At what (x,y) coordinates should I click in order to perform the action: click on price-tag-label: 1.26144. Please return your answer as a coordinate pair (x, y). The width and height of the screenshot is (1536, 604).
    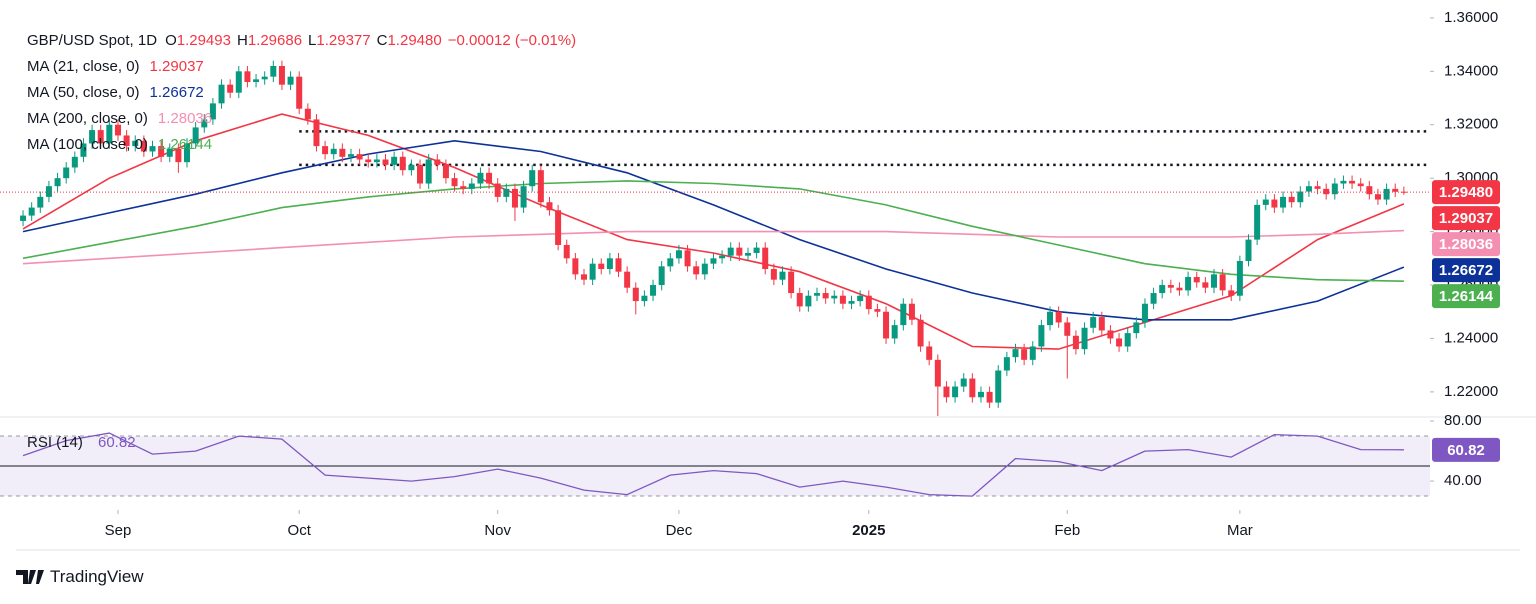
    Looking at the image, I should click on (1466, 296).